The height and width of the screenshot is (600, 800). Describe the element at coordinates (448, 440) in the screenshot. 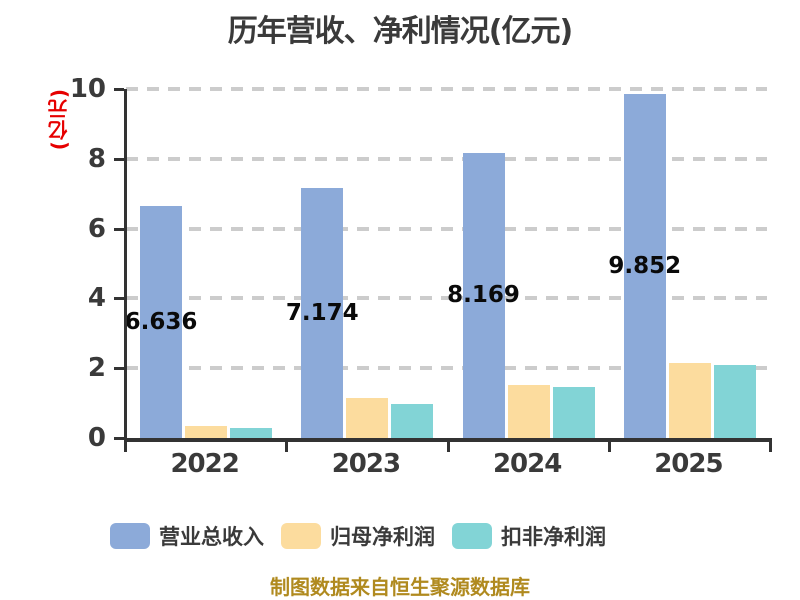

I see `x-axis-line` at that location.